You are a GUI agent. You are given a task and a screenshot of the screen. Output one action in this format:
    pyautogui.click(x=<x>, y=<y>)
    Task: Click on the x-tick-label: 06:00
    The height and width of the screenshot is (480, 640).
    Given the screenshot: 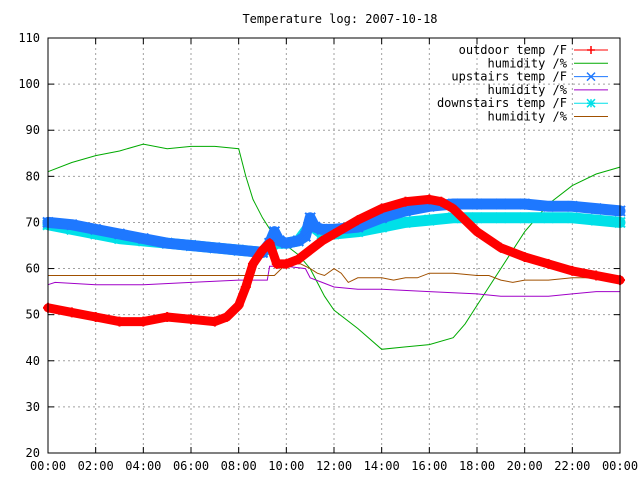 What is the action you would take?
    pyautogui.click(x=191, y=466)
    